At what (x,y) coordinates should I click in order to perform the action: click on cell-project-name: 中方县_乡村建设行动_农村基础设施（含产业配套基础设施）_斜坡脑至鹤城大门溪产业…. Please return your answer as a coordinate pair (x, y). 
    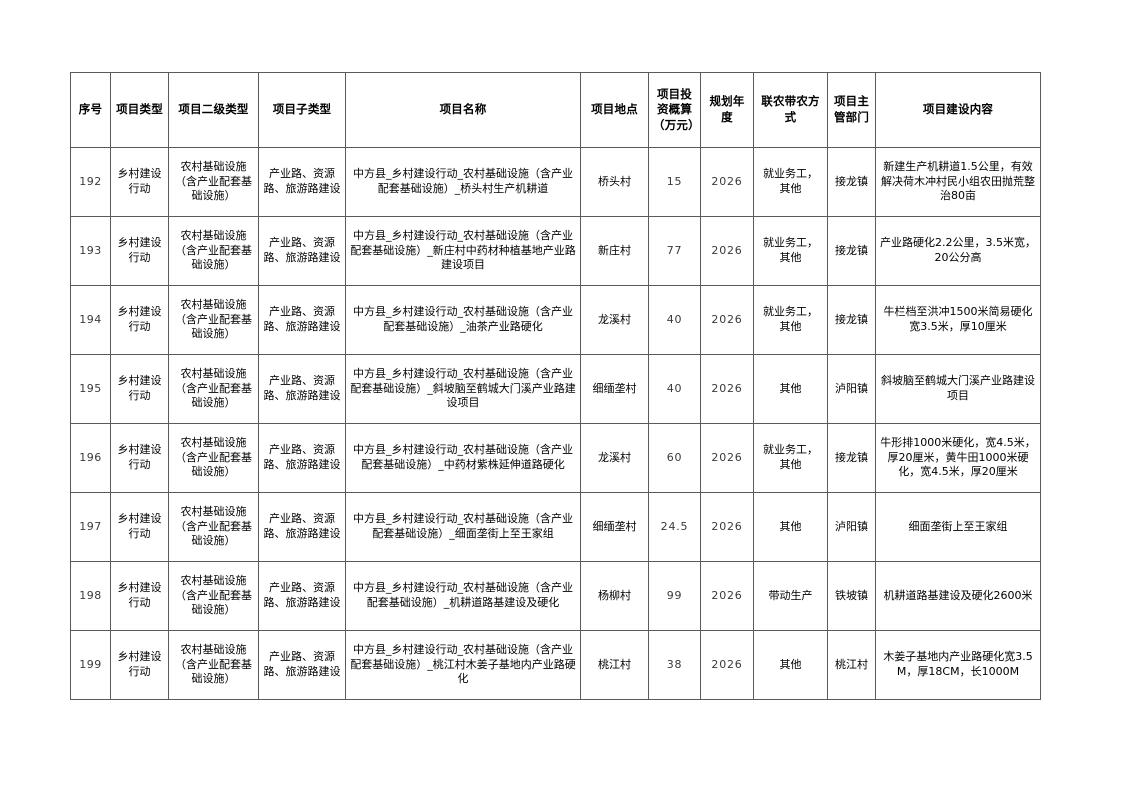
    Looking at the image, I should click on (463, 389).